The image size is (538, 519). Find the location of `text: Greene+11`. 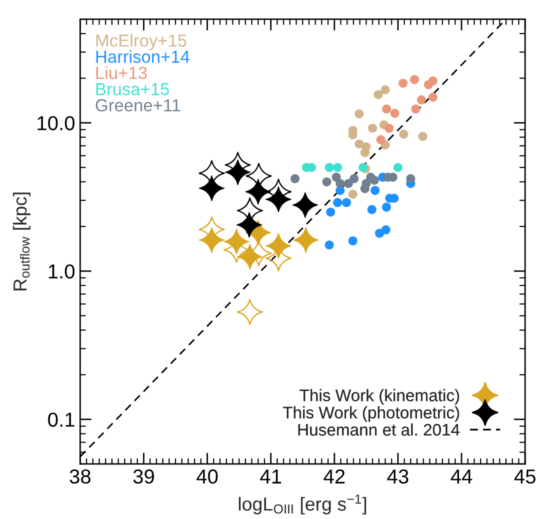

text: Greene+11 is located at coordinates (138, 105).